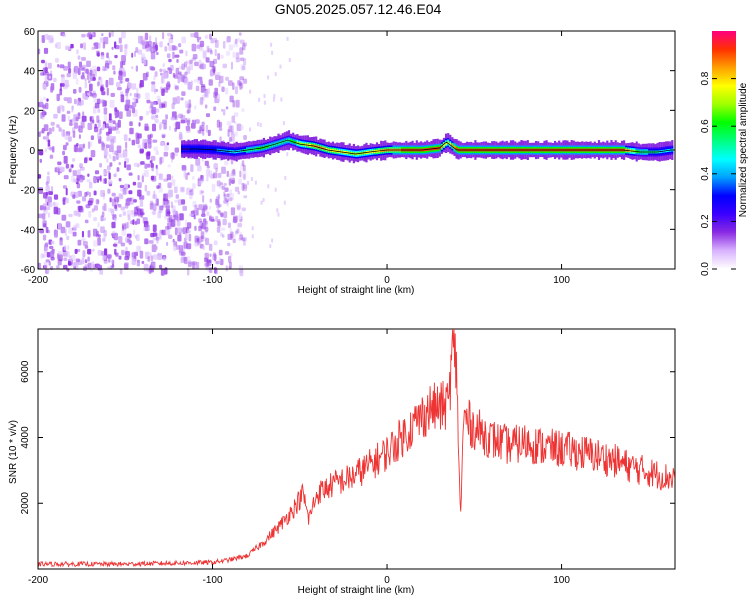  What do you see at coordinates (25, 371) in the screenshot?
I see `snr-y-tick-label: 6000` at bounding box center [25, 371].